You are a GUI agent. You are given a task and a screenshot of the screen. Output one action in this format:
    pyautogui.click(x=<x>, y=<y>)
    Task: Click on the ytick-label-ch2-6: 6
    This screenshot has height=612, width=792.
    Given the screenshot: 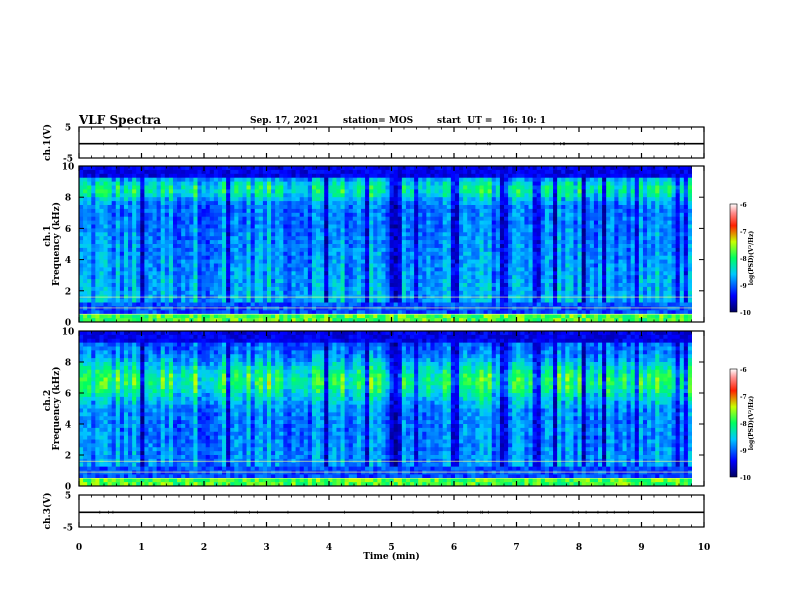 What is the action you would take?
    pyautogui.click(x=68, y=395)
    